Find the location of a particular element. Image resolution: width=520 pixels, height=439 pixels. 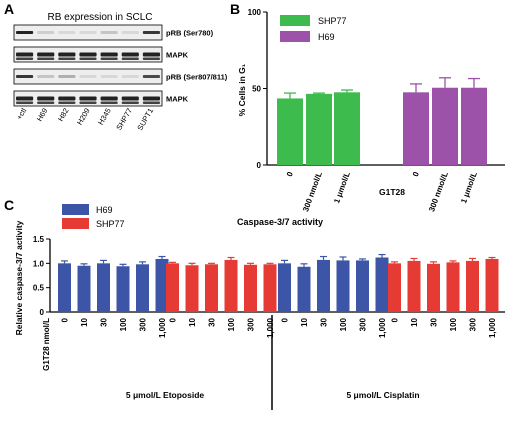

blot-strip is located at coordinates (88, 32).